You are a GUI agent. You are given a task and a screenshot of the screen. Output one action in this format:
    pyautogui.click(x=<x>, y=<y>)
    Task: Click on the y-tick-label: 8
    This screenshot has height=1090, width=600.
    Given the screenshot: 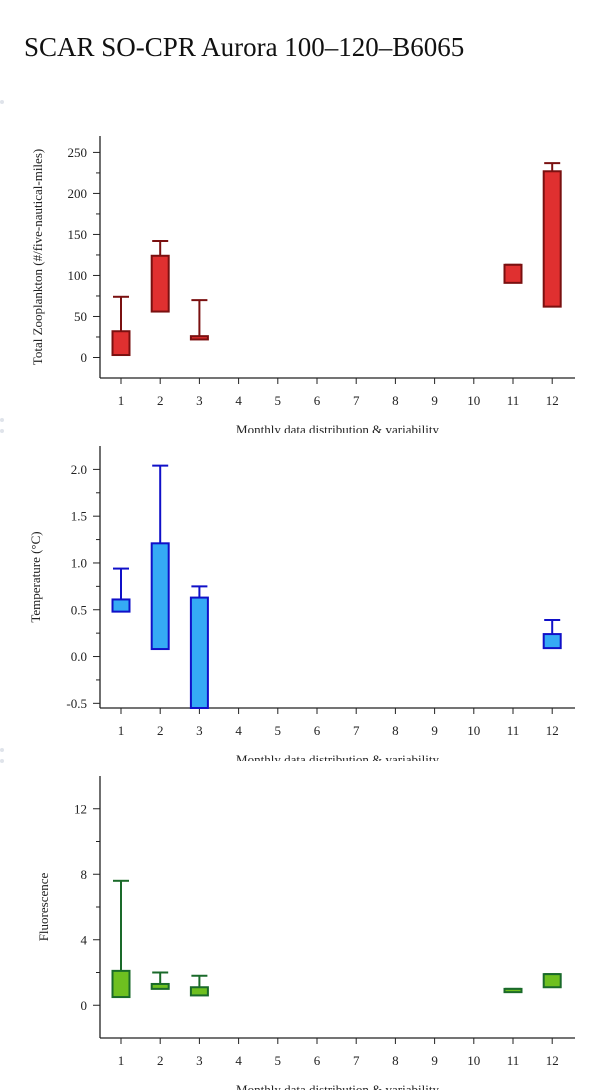 What is the action you would take?
    pyautogui.click(x=84, y=874)
    